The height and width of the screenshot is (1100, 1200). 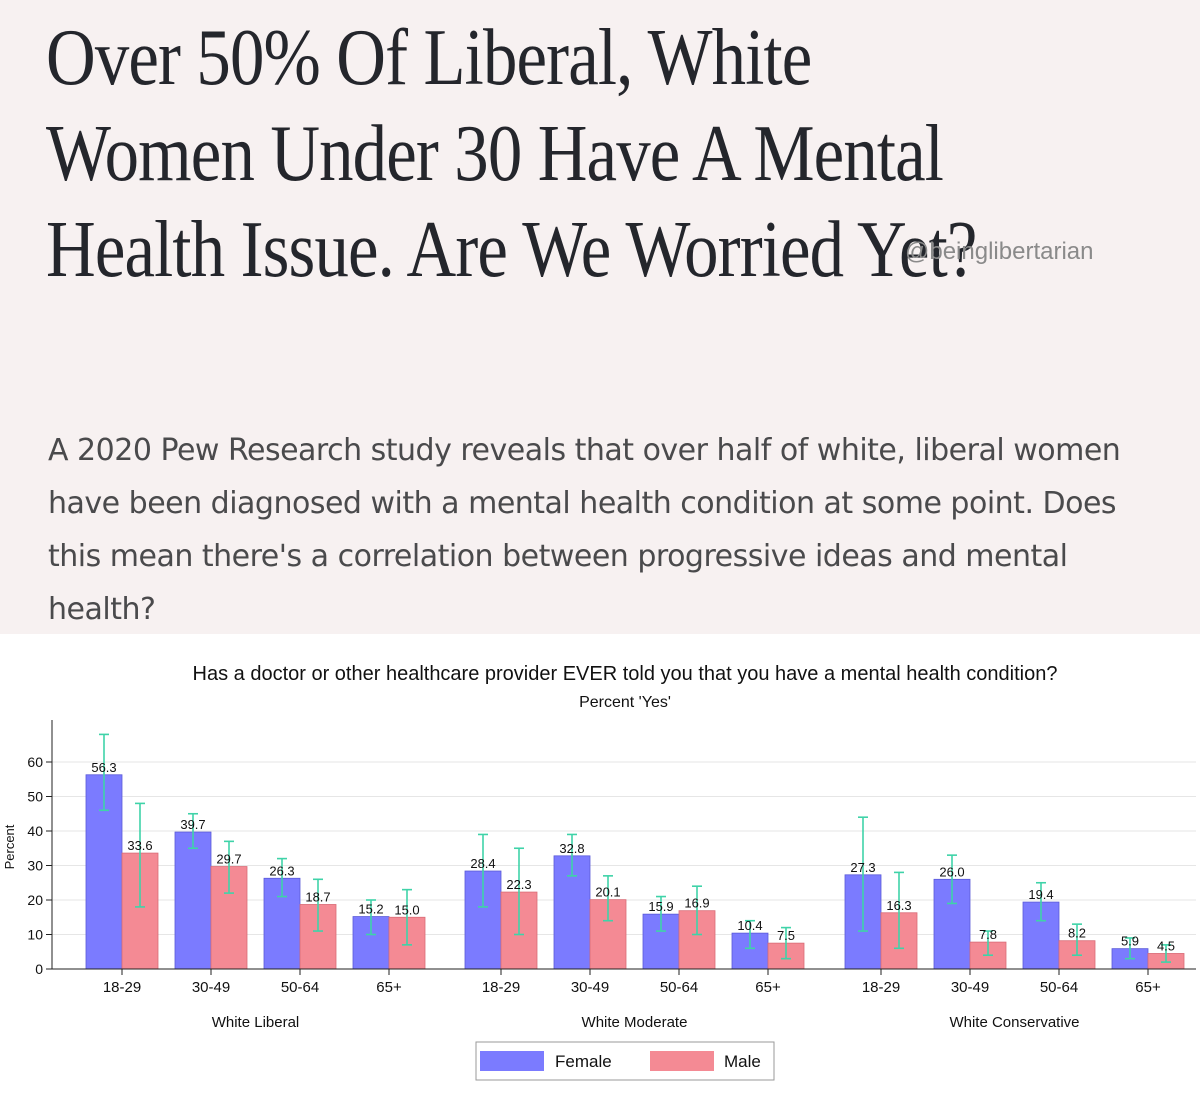 What do you see at coordinates (1014, 1022) in the screenshot?
I see `group-label: White Conservative` at bounding box center [1014, 1022].